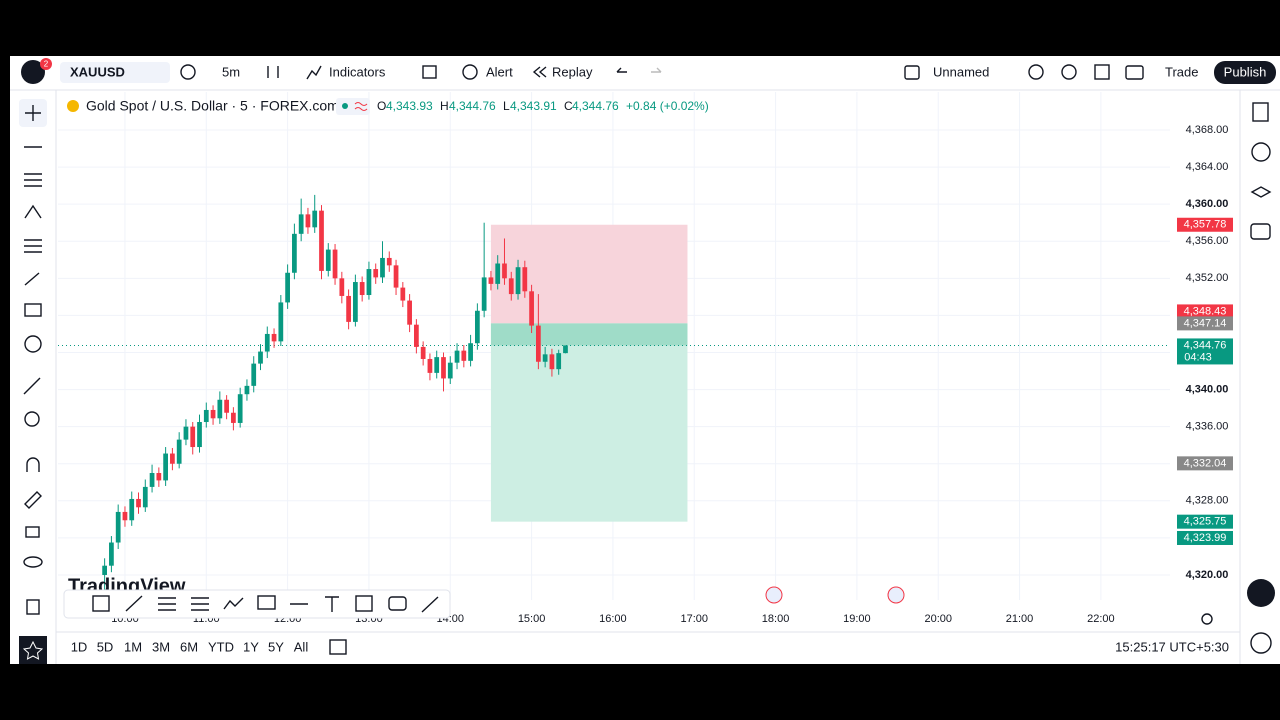 The height and width of the screenshot is (720, 1280). Describe the element at coordinates (1134, 72) in the screenshot. I see `snapshot-icon` at that location.